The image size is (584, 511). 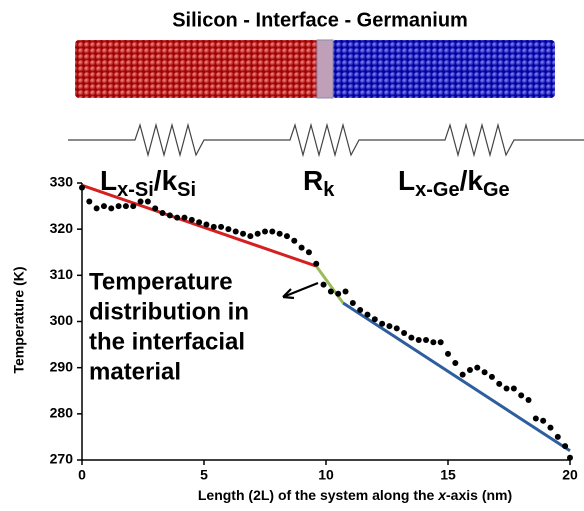 What do you see at coordinates (326, 140) in the screenshot?
I see `resistor-circuit` at bounding box center [326, 140].